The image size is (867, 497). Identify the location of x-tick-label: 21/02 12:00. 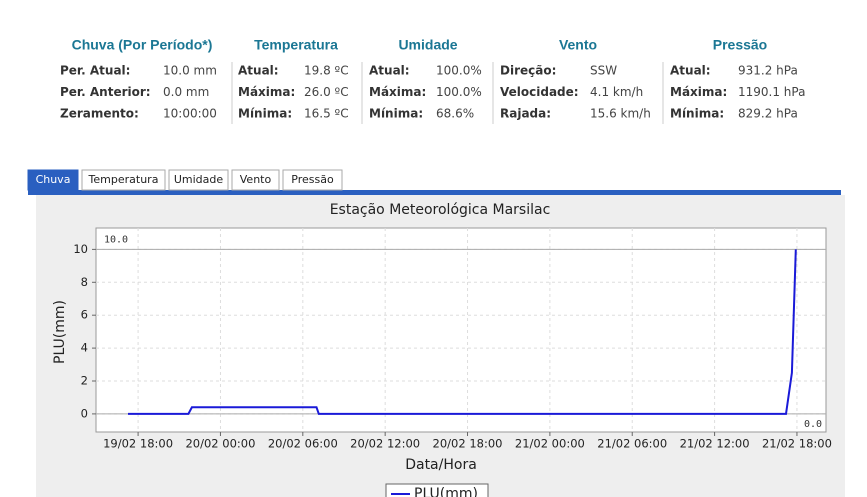
(715, 444).